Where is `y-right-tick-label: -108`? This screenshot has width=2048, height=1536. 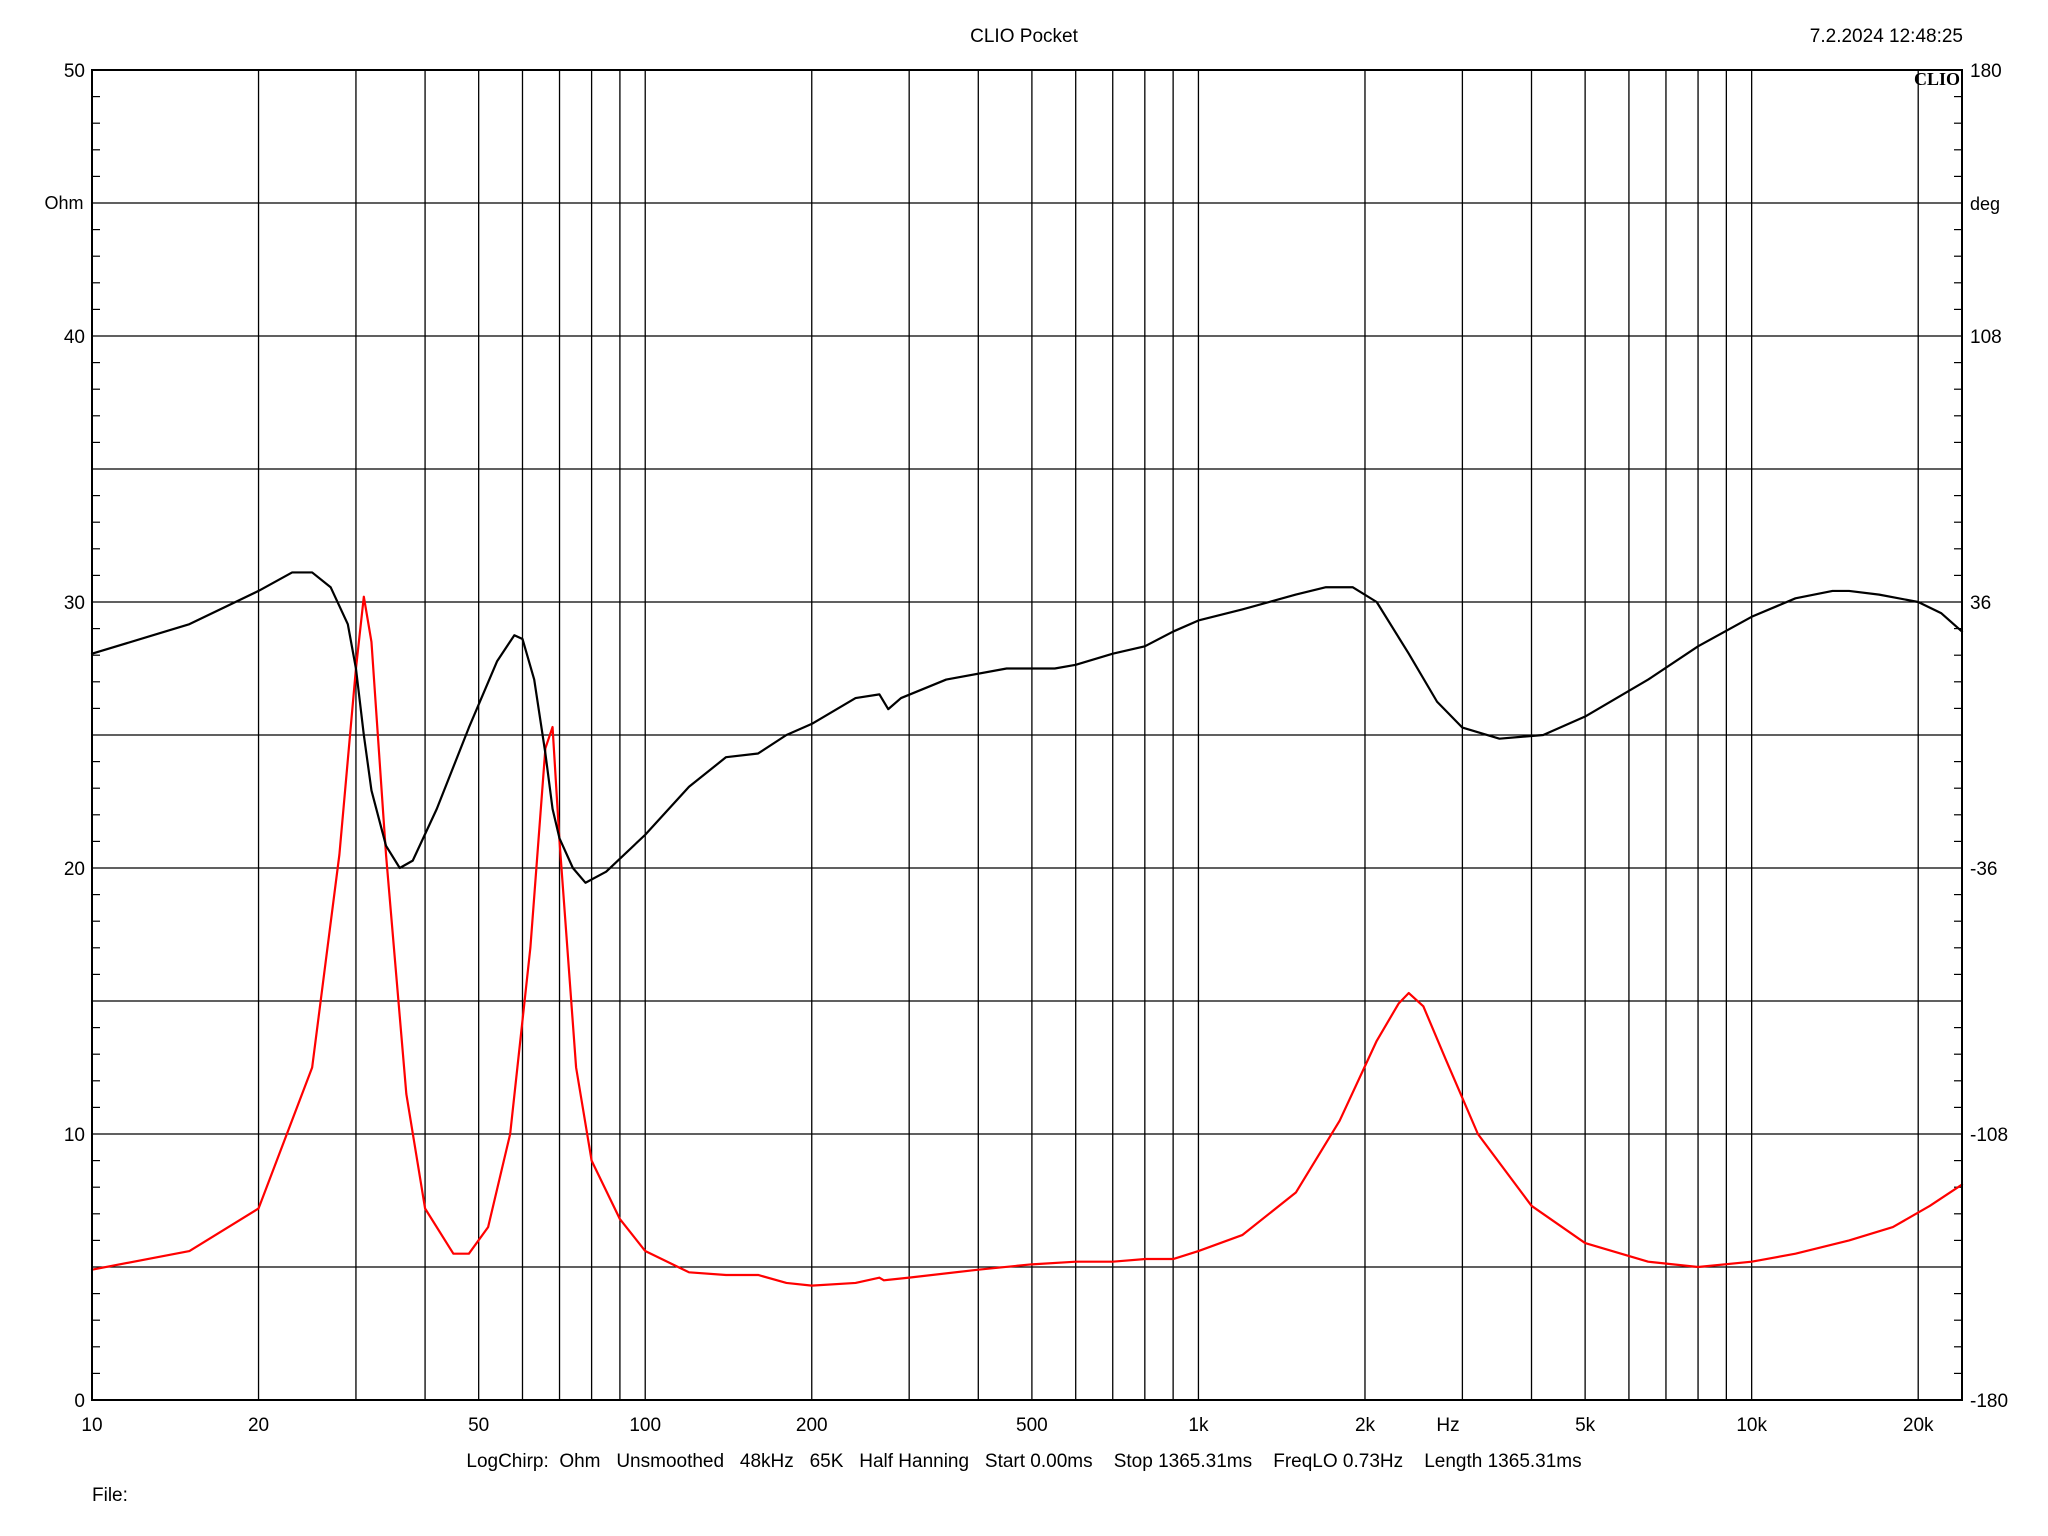 y-right-tick-label: -108 is located at coordinates (1989, 1135).